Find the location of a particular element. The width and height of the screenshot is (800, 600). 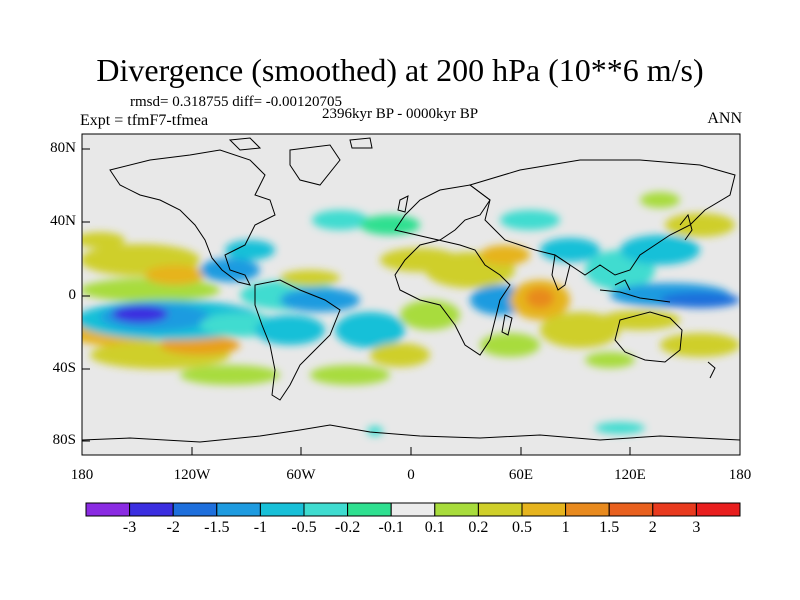

color-bar-label: -3 is located at coordinates (129, 527).